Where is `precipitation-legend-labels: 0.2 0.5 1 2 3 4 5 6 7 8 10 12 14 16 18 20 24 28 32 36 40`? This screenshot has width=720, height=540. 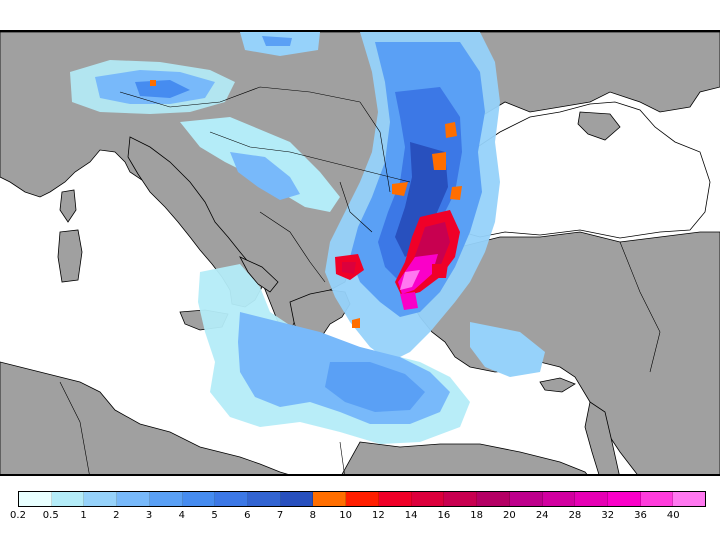 precipitation-legend-labels: 0.2 0.5 1 2 3 4 5 6 7 8 10 12 14 16 18 20 24 28 32 36 40 is located at coordinates (360, 518).